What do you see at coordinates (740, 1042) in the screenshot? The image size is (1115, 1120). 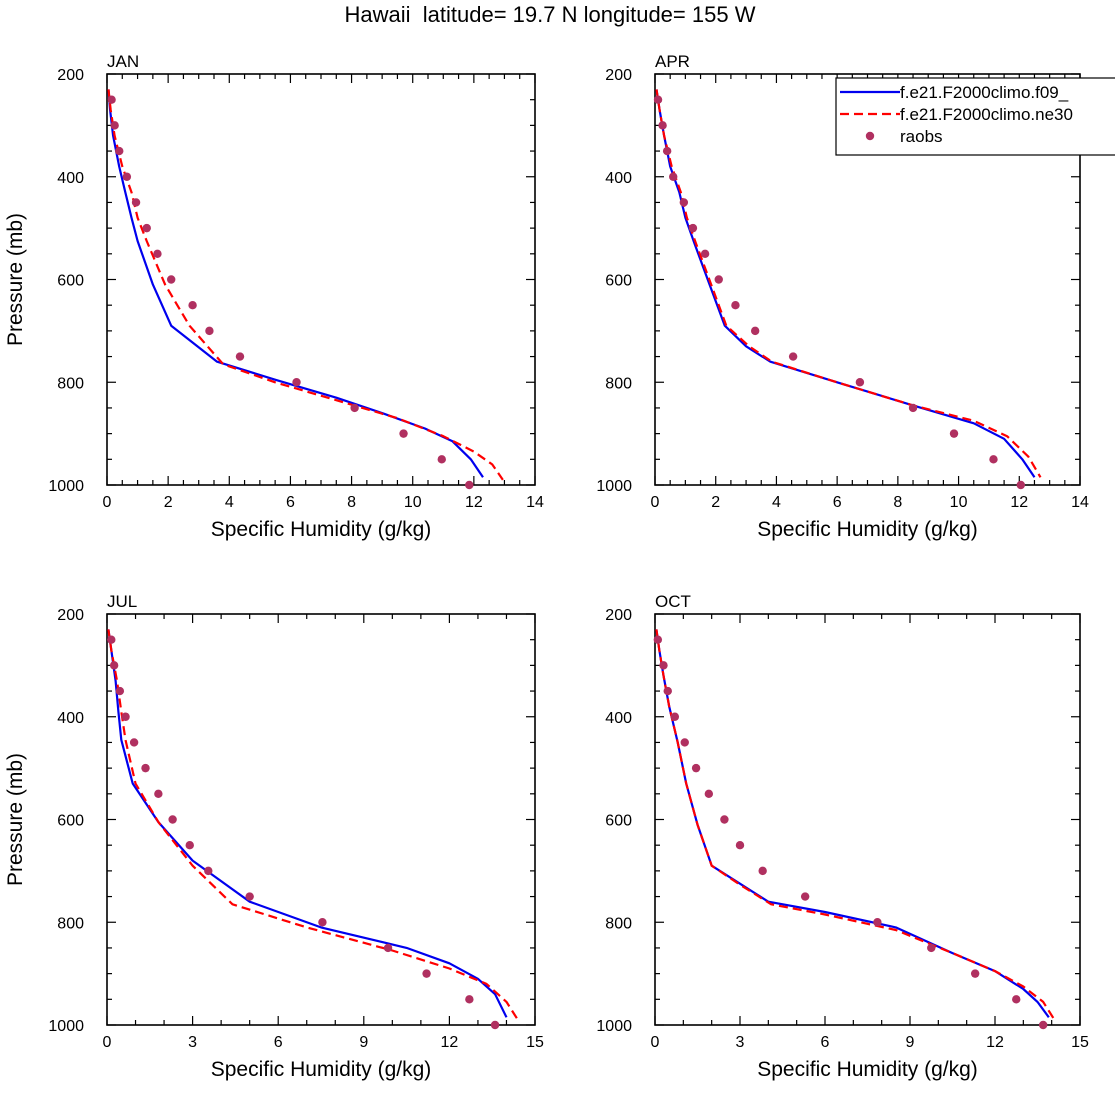 I see `x-tick-label: 3` at bounding box center [740, 1042].